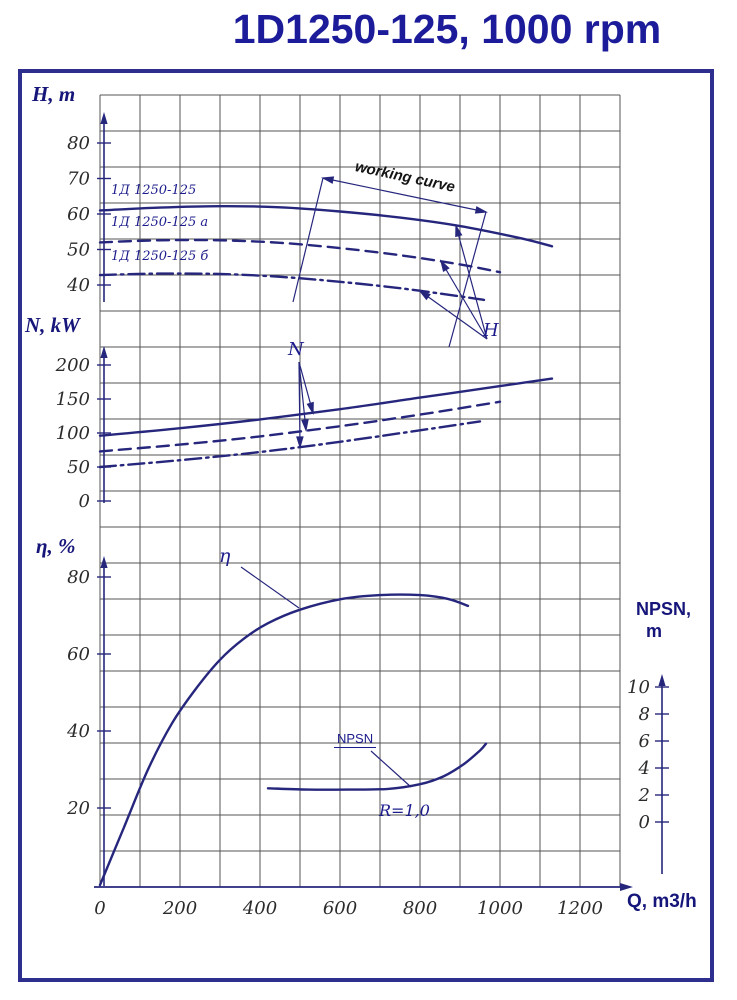 This screenshot has width=737, height=1000. What do you see at coordinates (404, 810) in the screenshot?
I see `r-factor-label: R=1,0` at bounding box center [404, 810].